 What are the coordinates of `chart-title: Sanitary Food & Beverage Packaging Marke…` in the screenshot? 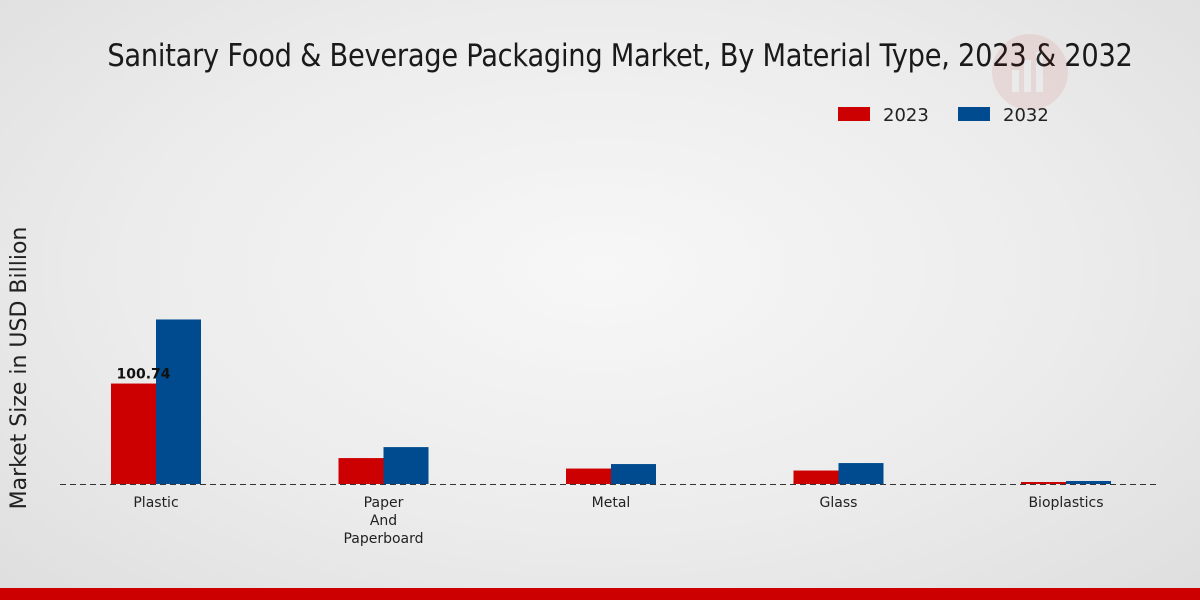 It's located at (620, 56).